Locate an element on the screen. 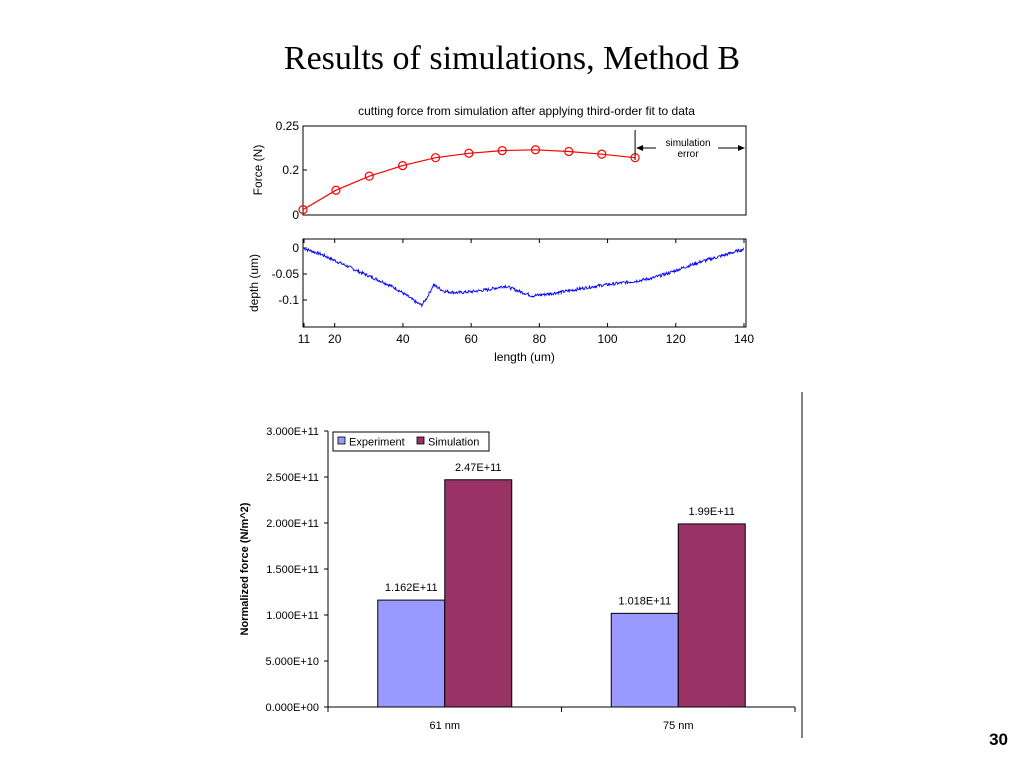 The height and width of the screenshot is (768, 1024). depth-x-tick-label: 140 is located at coordinates (744, 339).